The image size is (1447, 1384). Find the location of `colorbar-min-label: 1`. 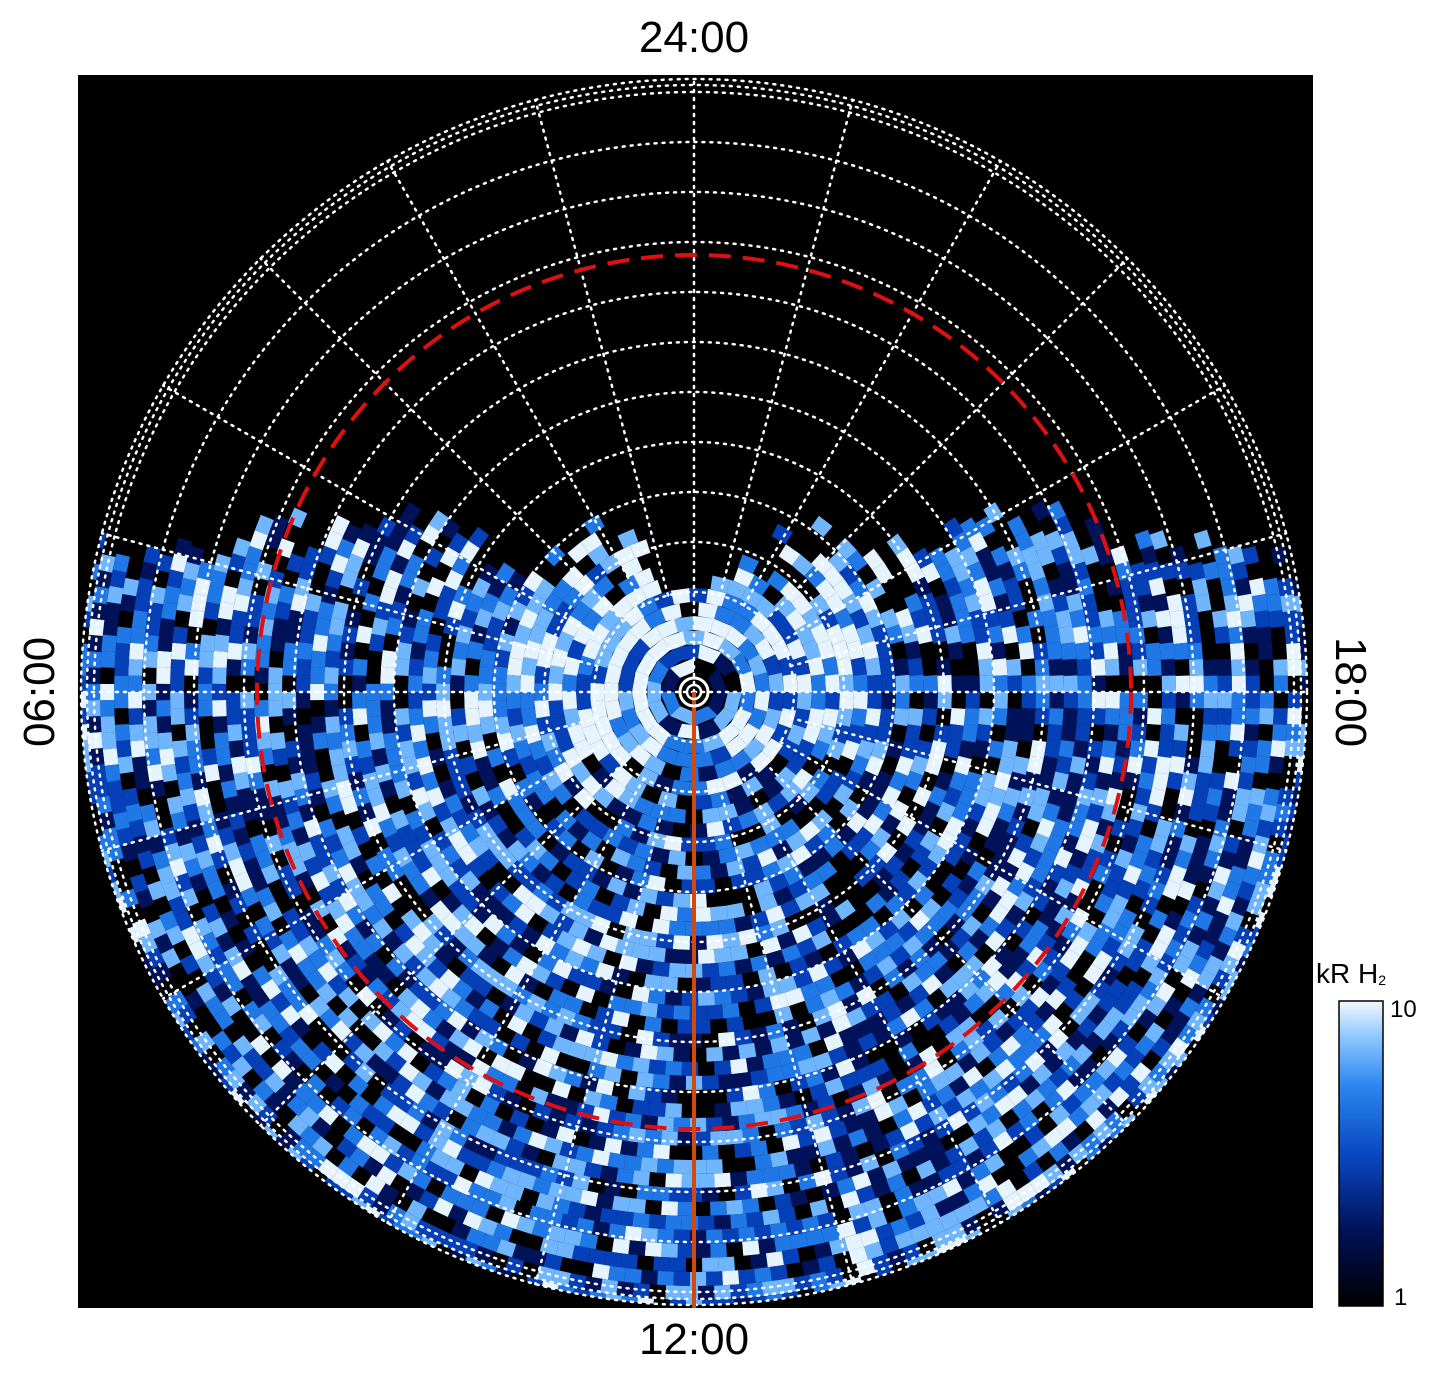

colorbar-min-label: 1 is located at coordinates (1401, 1297).